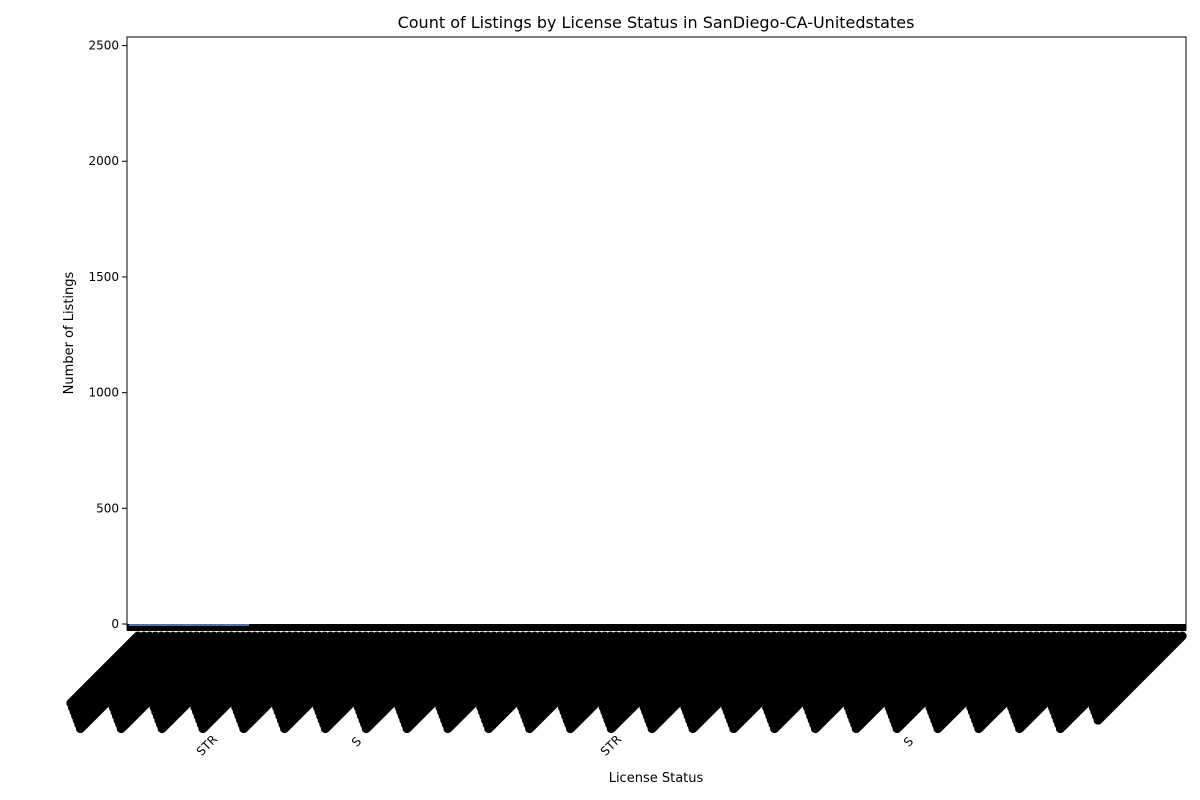 The image size is (1200, 800). What do you see at coordinates (107, 335) in the screenshot?
I see `y-axis: 0 500 1000 1500 2000 2500` at bounding box center [107, 335].